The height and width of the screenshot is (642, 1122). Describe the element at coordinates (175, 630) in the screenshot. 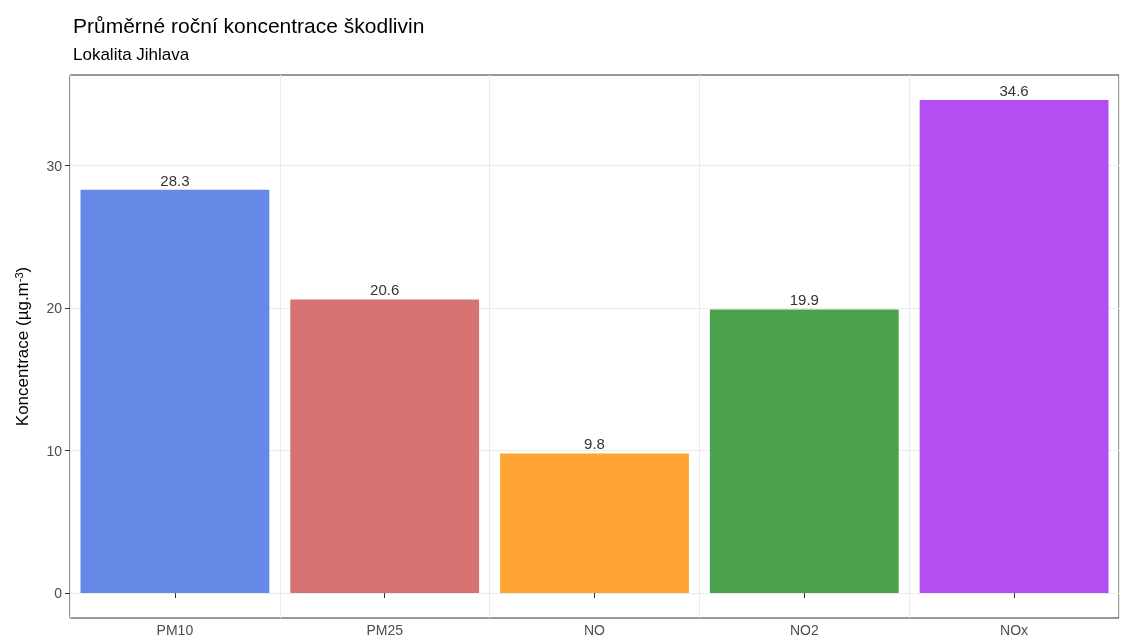

I see `x-tick-label: PM10` at that location.